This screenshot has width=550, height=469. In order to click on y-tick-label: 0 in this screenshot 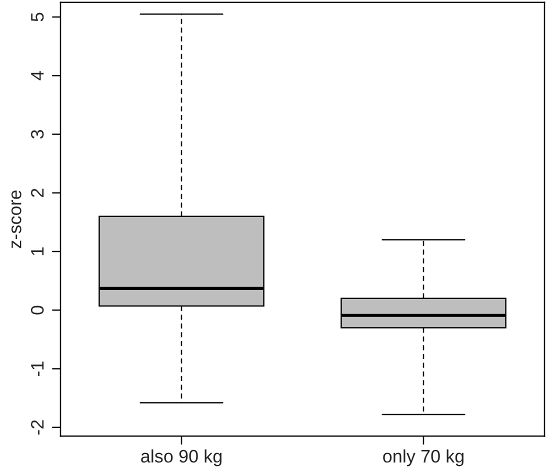, I will do `click(37, 310)`.